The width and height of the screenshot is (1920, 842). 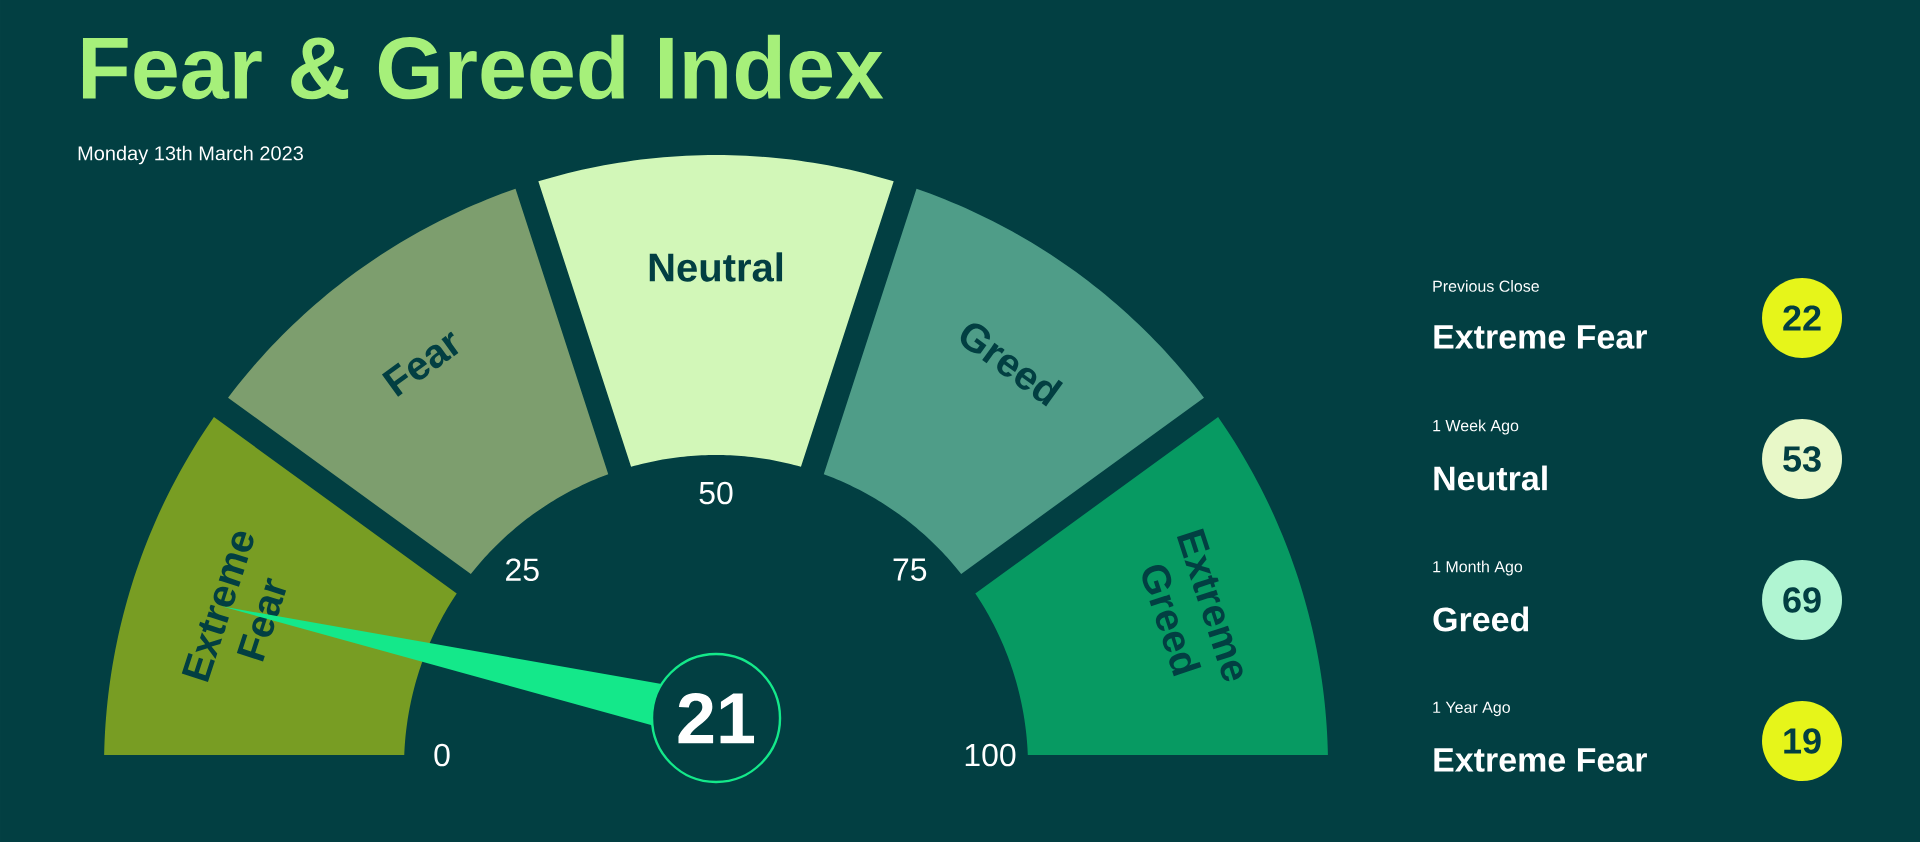 What do you see at coordinates (1192, 605) in the screenshot?
I see `slice-label: Extreme Greed` at bounding box center [1192, 605].